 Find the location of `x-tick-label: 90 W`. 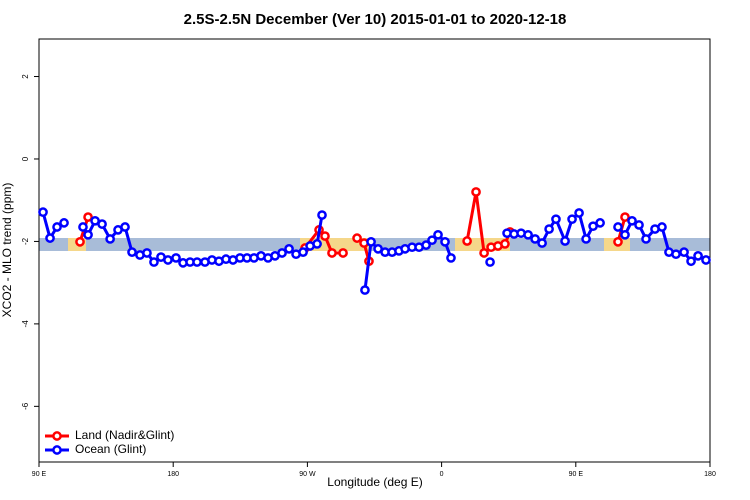

x-tick-label: 90 W is located at coordinates (307, 474).